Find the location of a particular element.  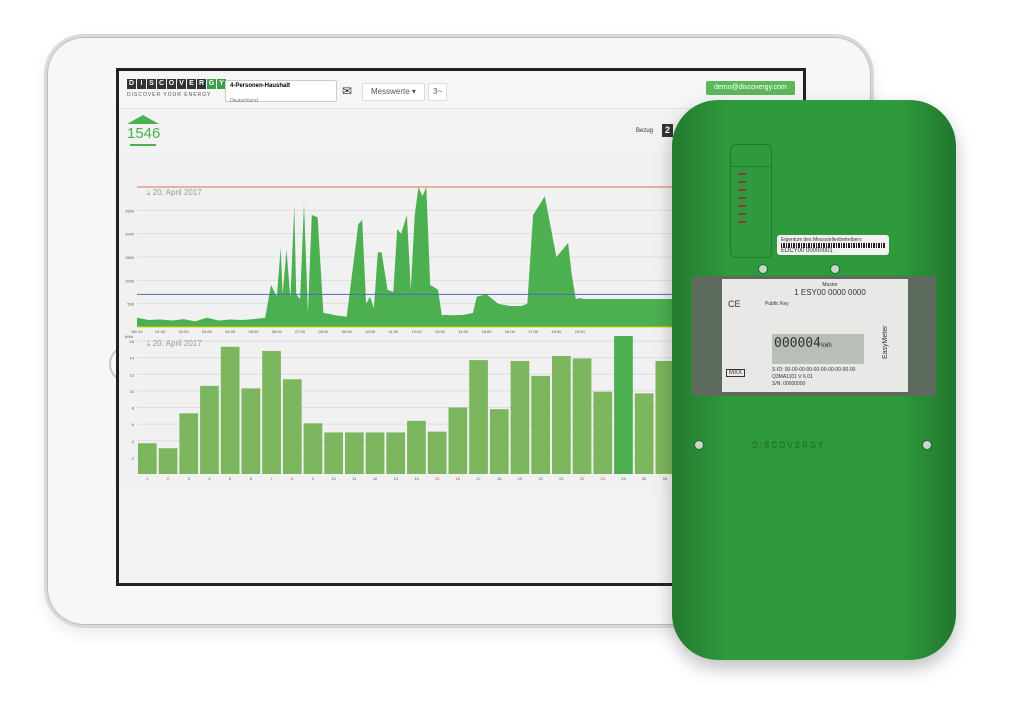

bezug-digit: 2 is located at coordinates (667, 130).